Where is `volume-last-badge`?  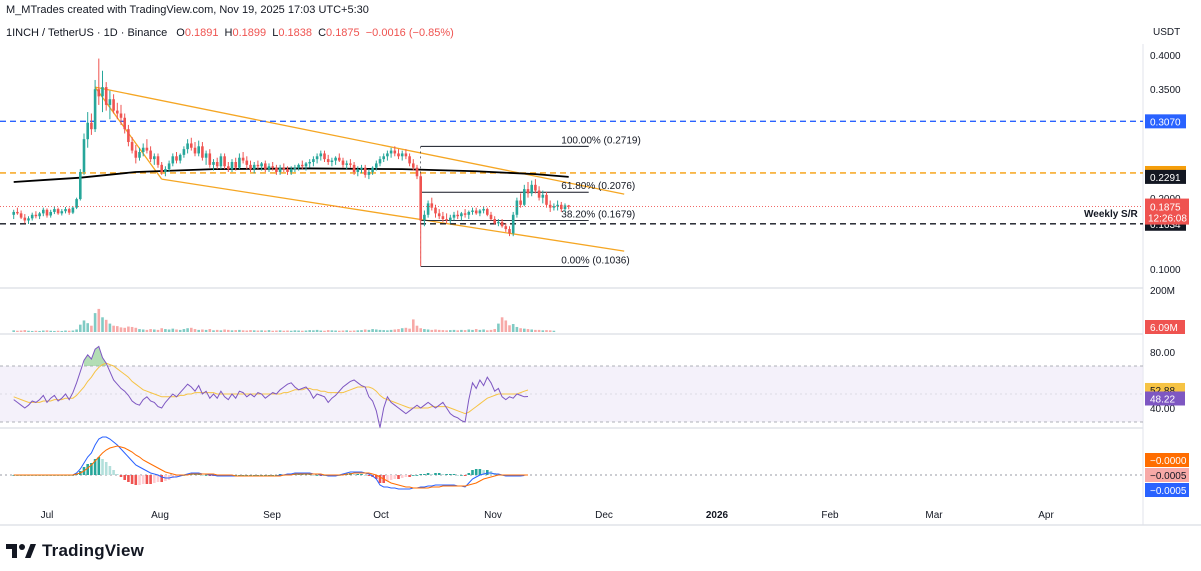 volume-last-badge is located at coordinates (1165, 327).